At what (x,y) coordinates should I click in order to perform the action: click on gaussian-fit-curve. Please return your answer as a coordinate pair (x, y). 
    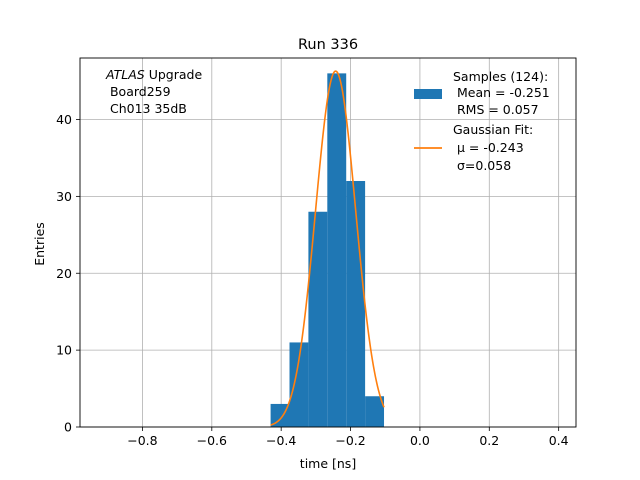
    Looking at the image, I should click on (327, 248).